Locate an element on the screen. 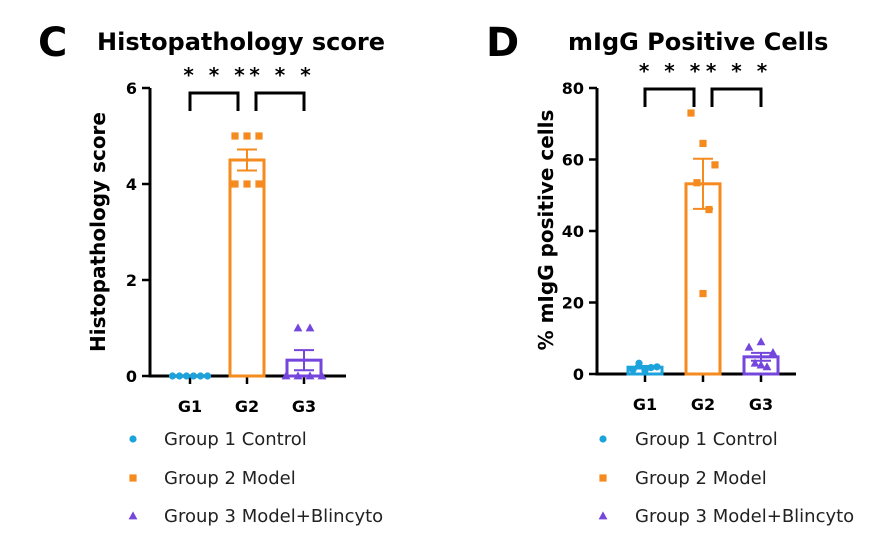 This screenshot has height=554, width=895. panel-title-c: Histopathology score is located at coordinates (241, 42).